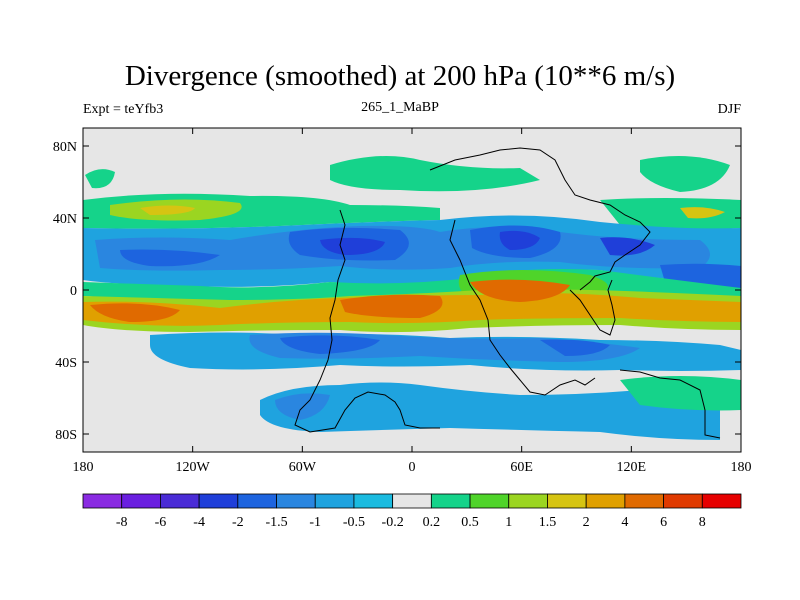  What do you see at coordinates (632, 467) in the screenshot?
I see `x-tick-label: 120E` at bounding box center [632, 467].